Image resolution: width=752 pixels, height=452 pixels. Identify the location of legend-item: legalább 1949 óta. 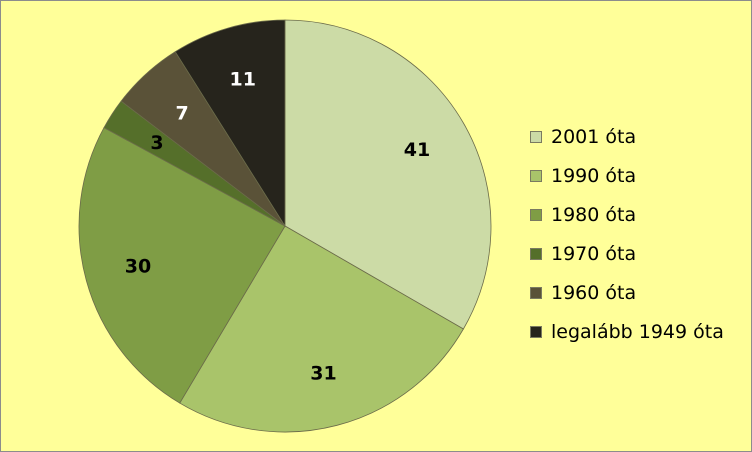
(627, 331).